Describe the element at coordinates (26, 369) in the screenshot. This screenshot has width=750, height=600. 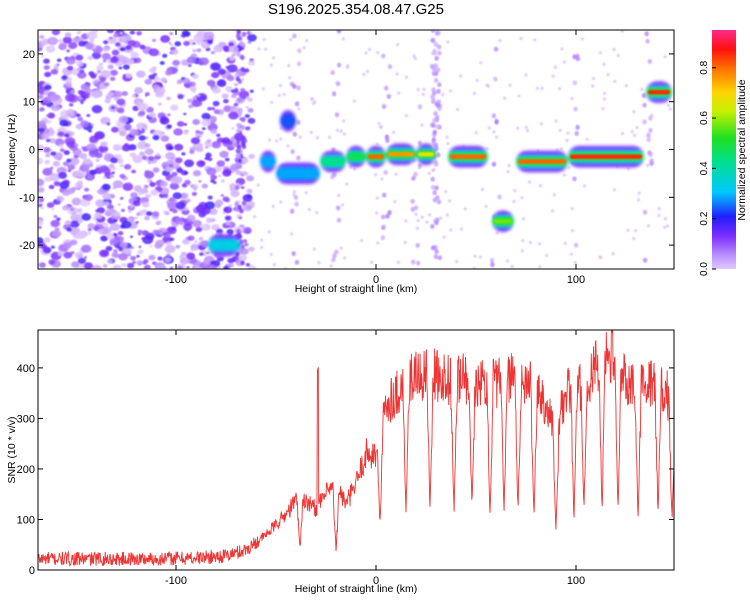
I see `snr-y-tick-label: 400` at that location.